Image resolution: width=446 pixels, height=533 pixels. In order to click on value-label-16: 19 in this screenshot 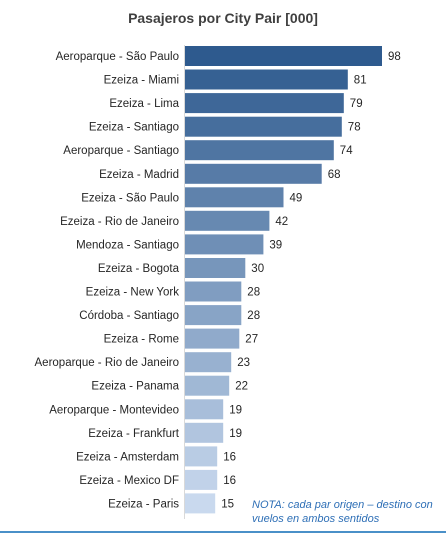, I will do `click(235, 410)`.